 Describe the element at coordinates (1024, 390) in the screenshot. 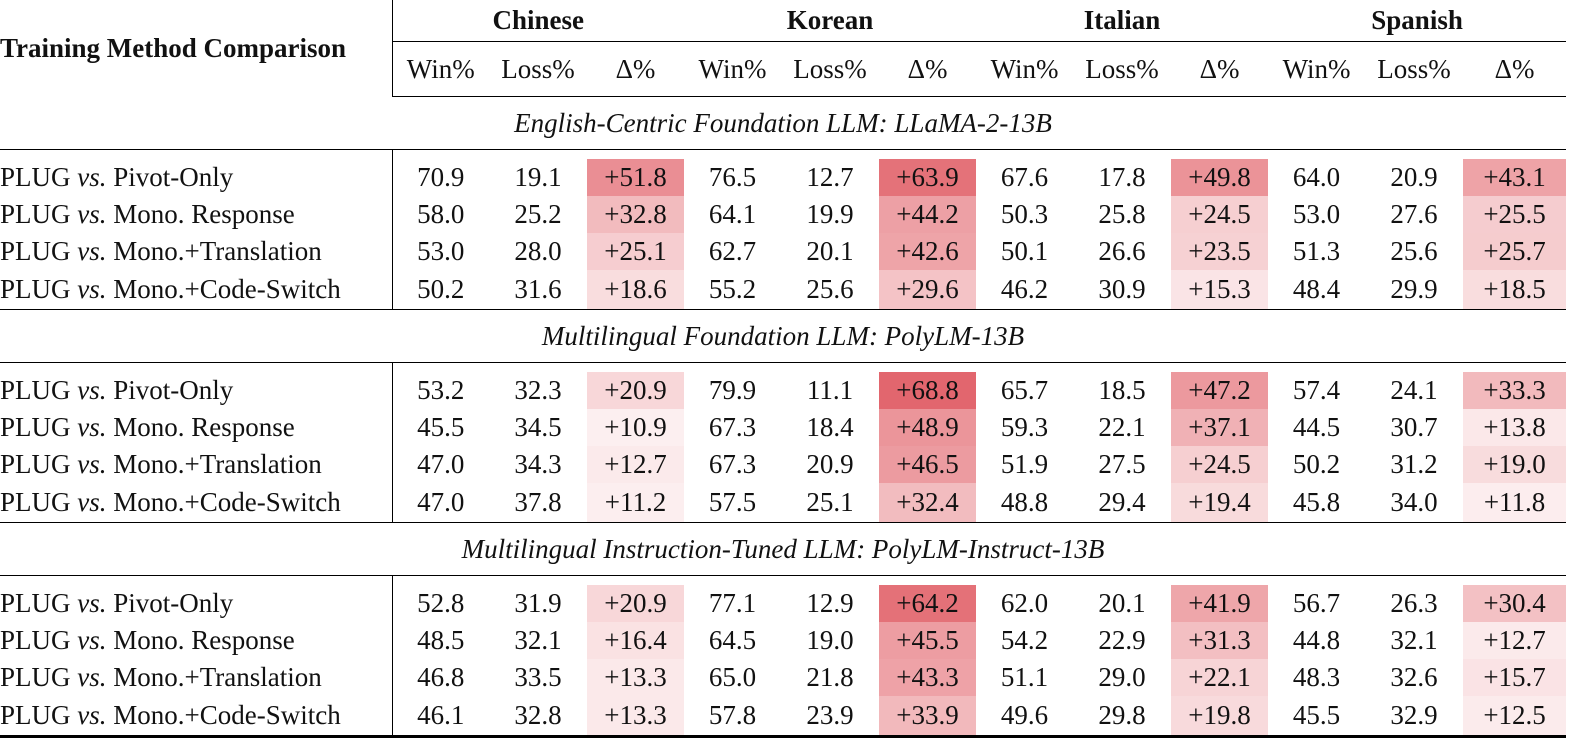

I see `win-cell: 65.7` at that location.